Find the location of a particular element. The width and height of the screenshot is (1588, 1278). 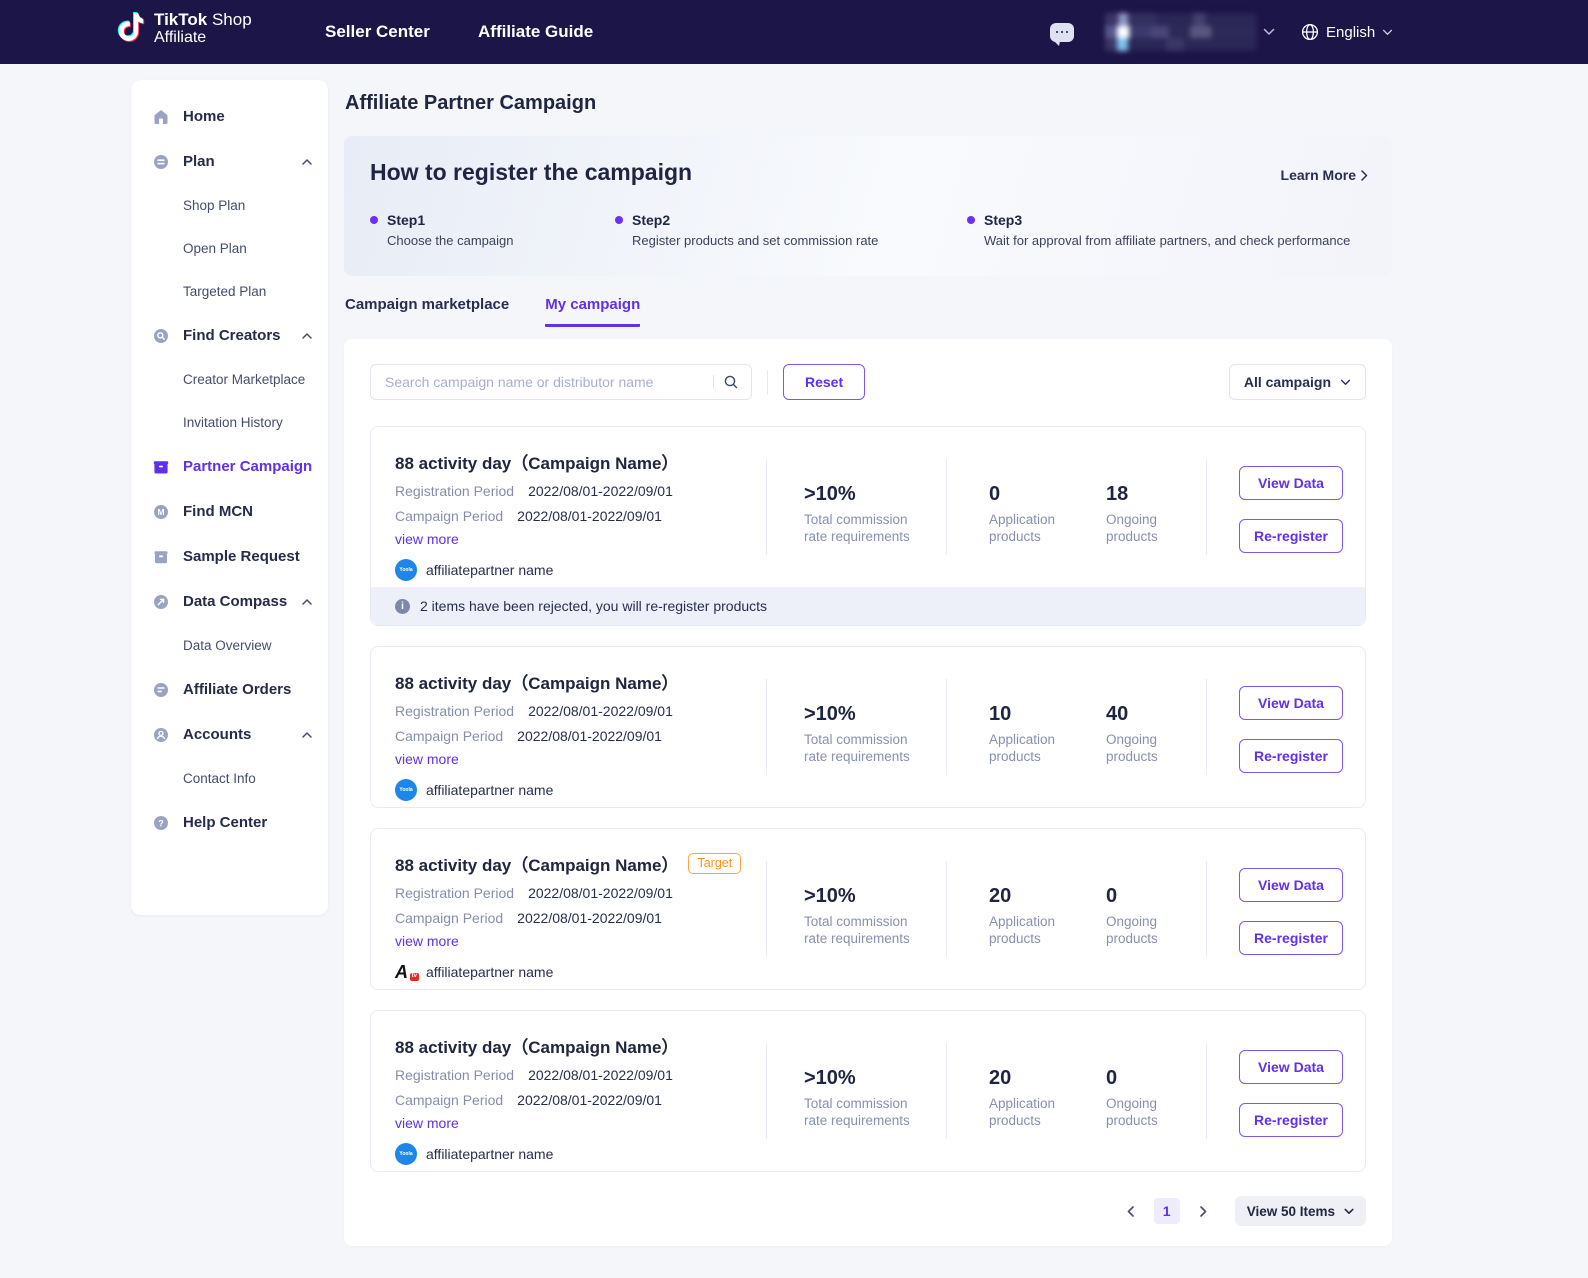

tiktok-note-icon is located at coordinates (131, 27).